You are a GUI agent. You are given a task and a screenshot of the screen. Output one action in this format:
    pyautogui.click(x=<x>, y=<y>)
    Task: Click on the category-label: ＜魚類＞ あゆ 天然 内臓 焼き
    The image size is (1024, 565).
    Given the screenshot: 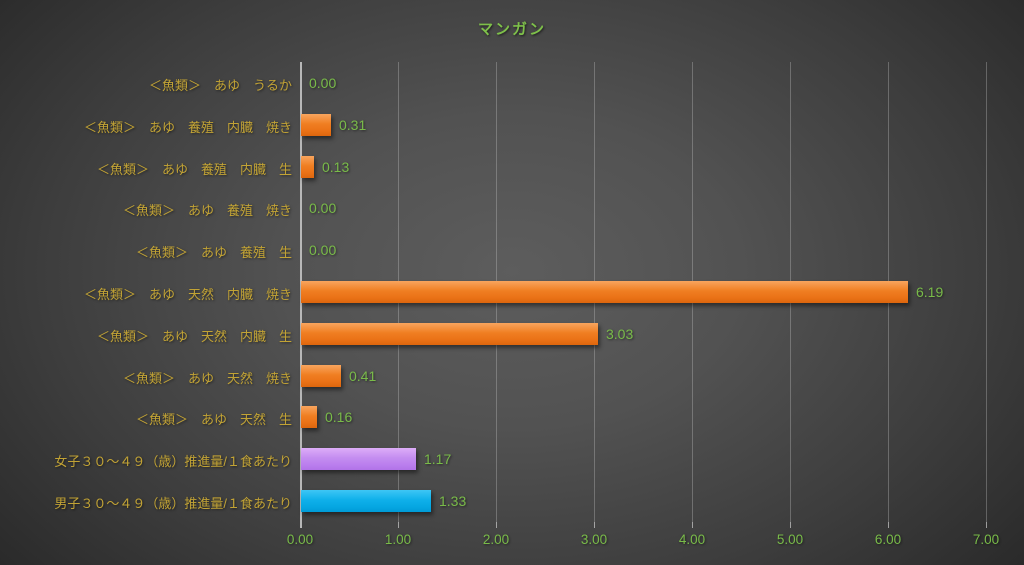 What is the action you would take?
    pyautogui.click(x=187, y=294)
    